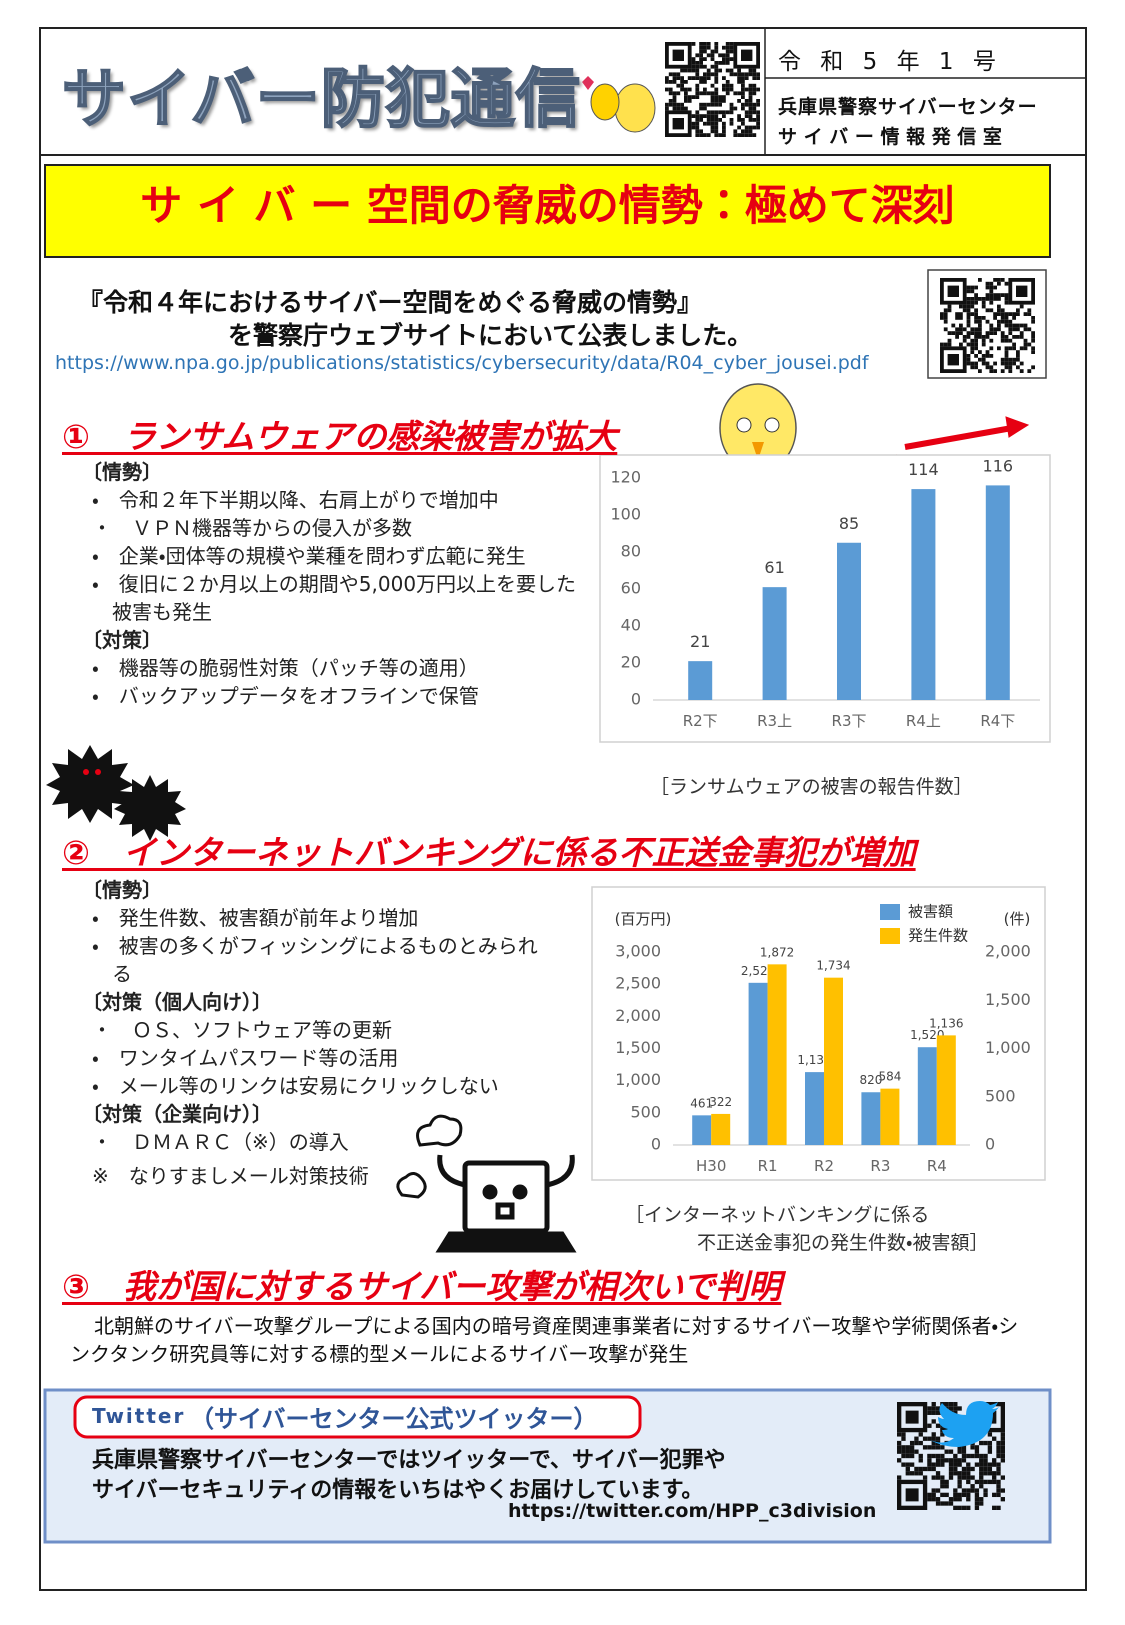 The height and width of the screenshot is (1625, 1125). What do you see at coordinates (930, 912) in the screenshot?
I see `legend-label: 被害額` at bounding box center [930, 912].